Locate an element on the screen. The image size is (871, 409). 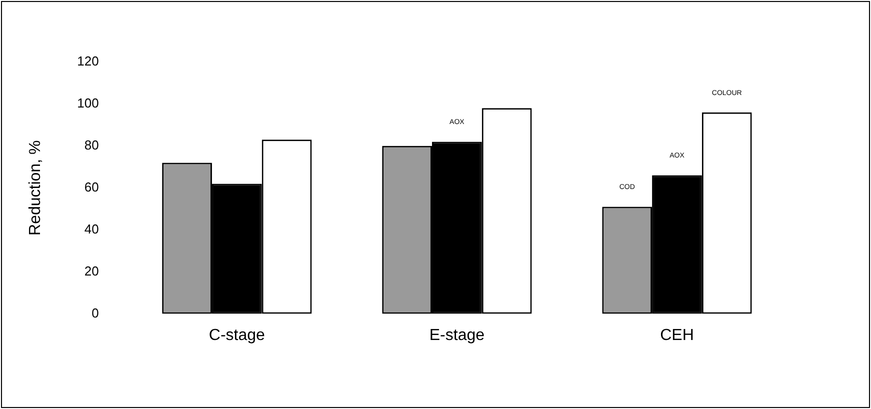
x-tick-label: C-stage is located at coordinates (237, 335).